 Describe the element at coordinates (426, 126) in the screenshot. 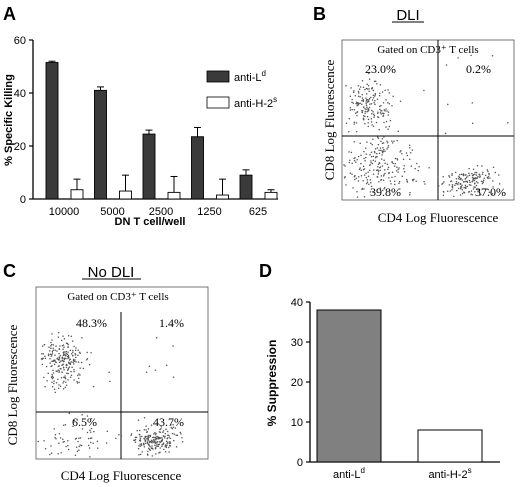

I see `panel-b-events` at that location.